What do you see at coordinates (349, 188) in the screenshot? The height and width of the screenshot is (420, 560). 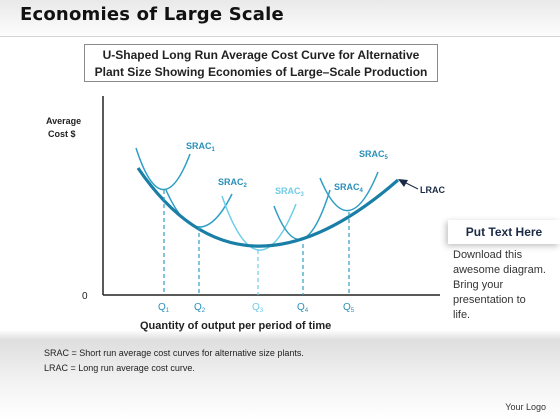 I see `srac4-label: SRAC4` at bounding box center [349, 188].